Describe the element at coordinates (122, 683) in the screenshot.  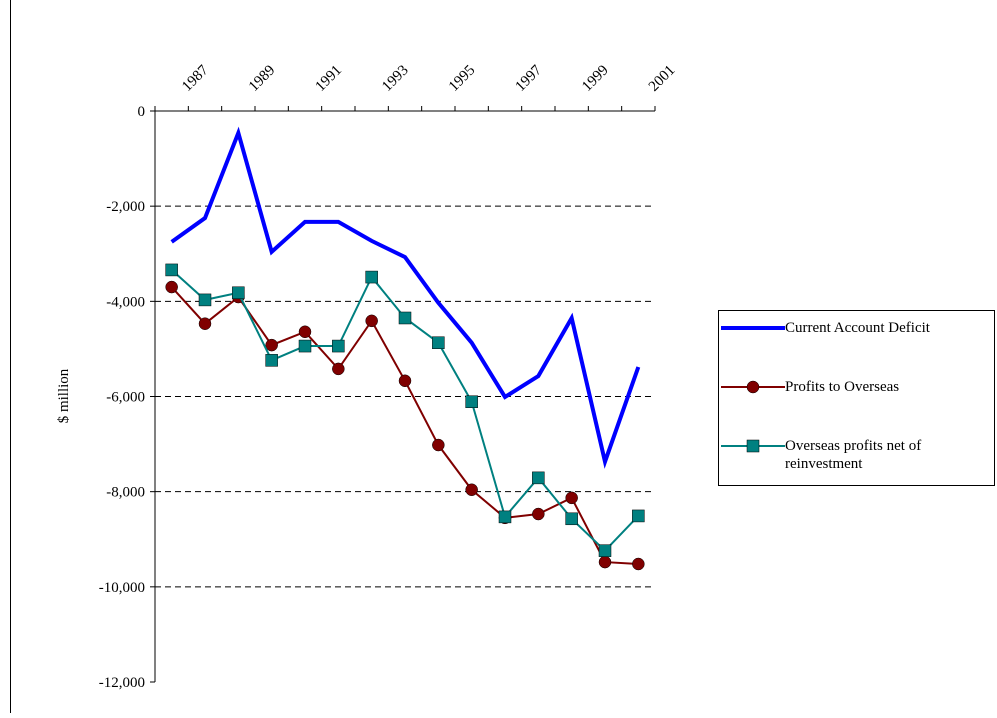
I see `y-tick-label: -12,000` at that location.